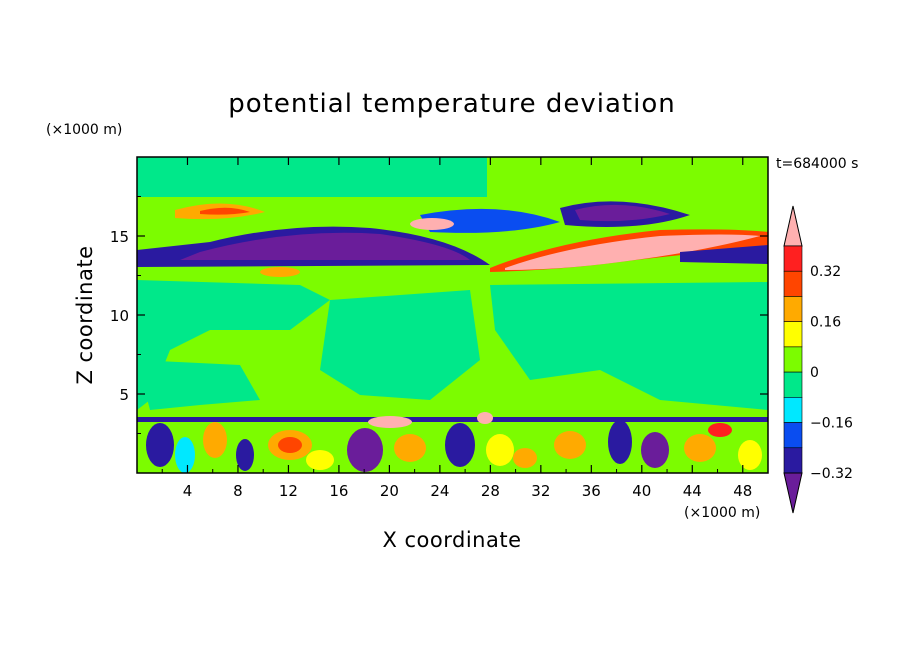  Describe the element at coordinates (238, 491) in the screenshot. I see `x-tick-label: 8` at that location.